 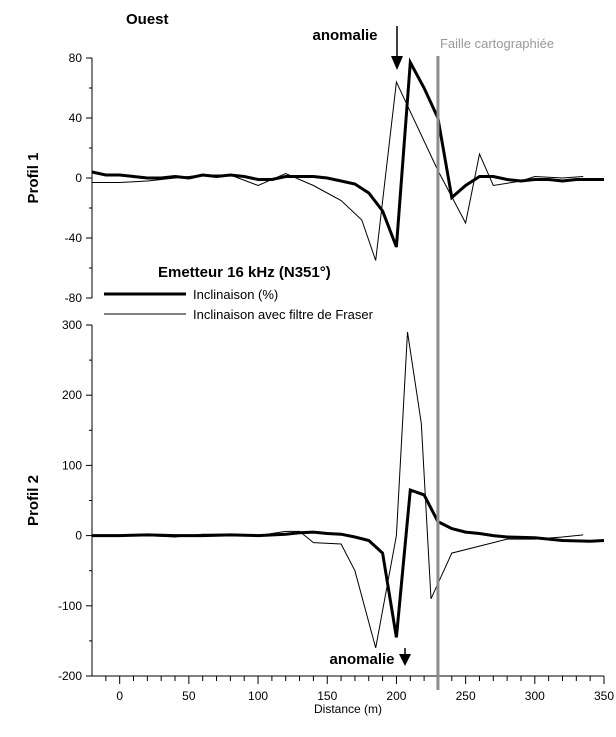 I want to click on y-tick-label-1-0: -80, so click(x=74, y=298).